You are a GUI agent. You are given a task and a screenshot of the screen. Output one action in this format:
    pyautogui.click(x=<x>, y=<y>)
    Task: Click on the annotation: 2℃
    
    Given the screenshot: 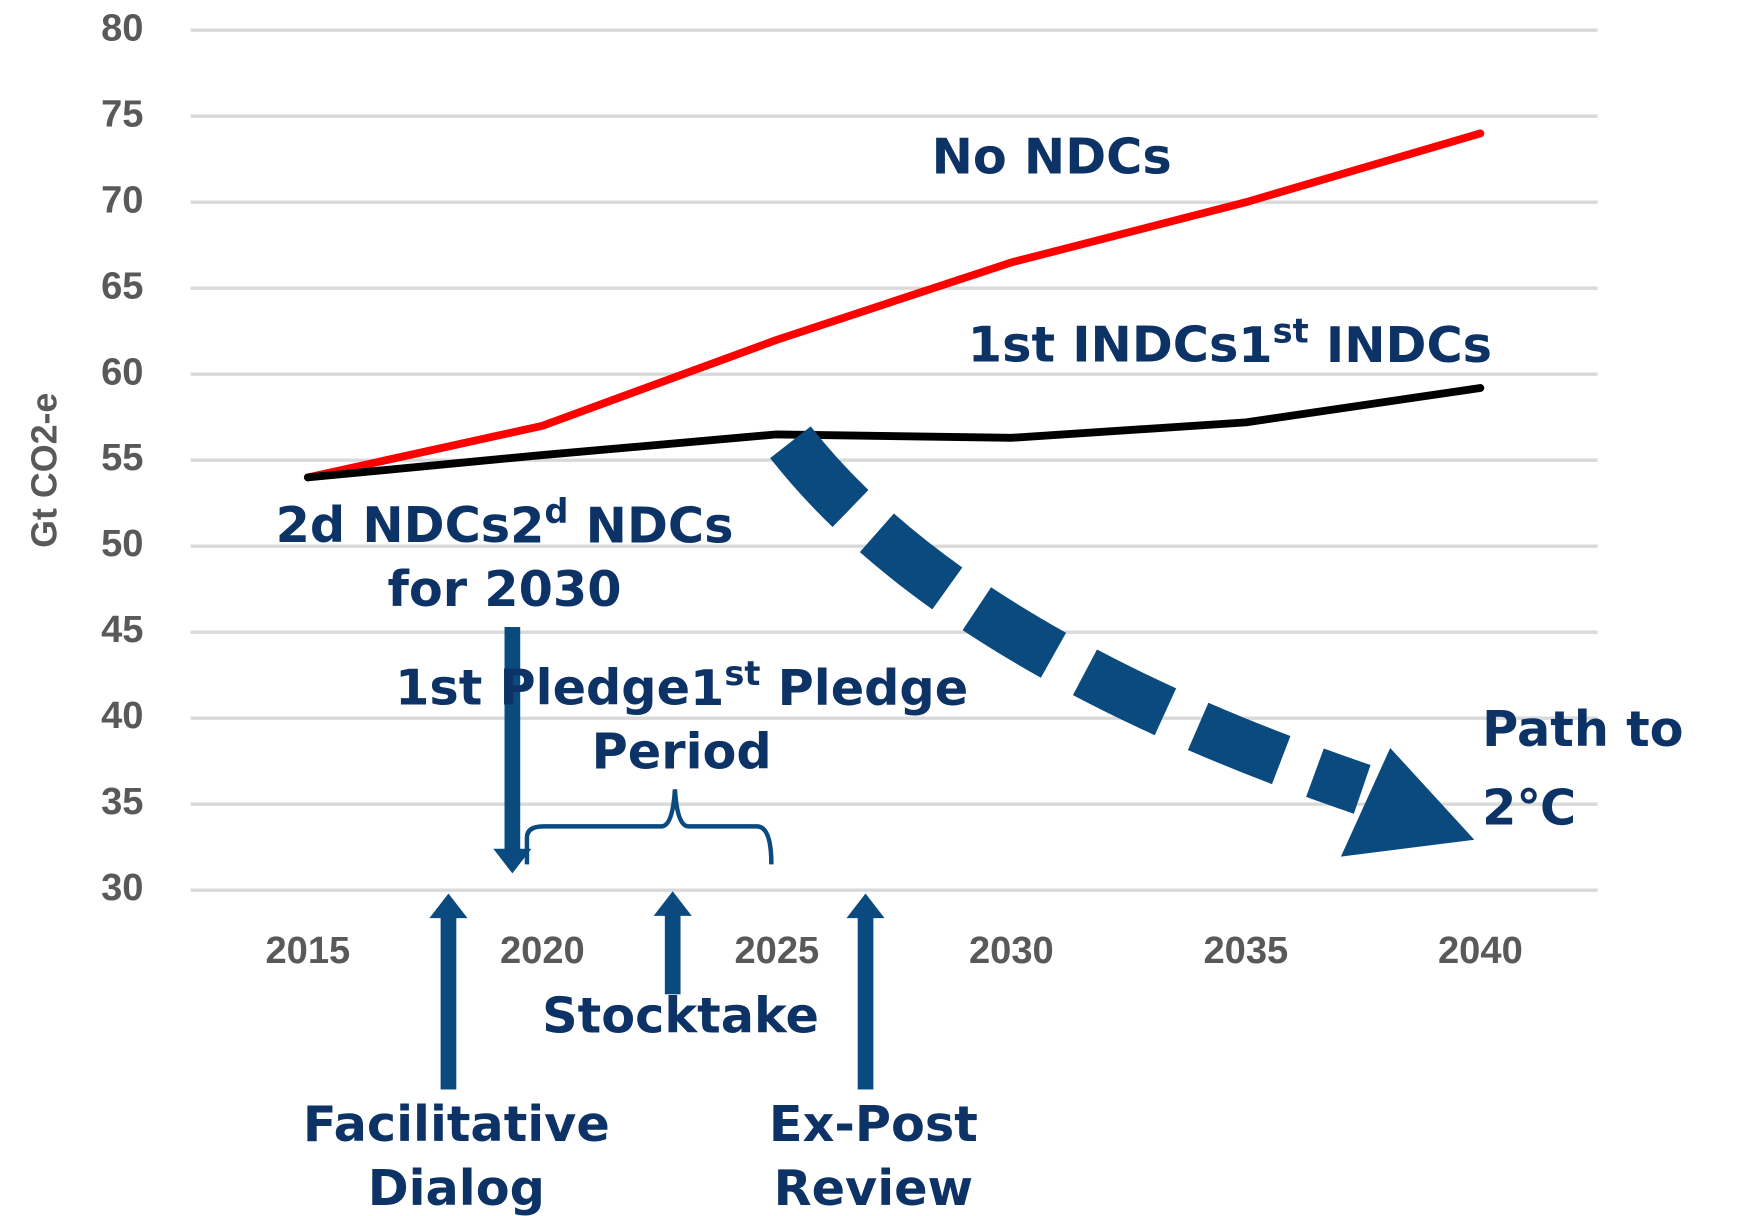 What is the action you would take?
    pyautogui.click(x=1529, y=807)
    